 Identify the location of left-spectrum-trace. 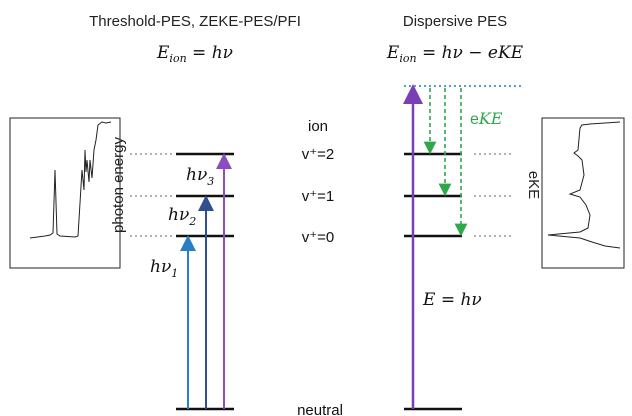
(70, 180).